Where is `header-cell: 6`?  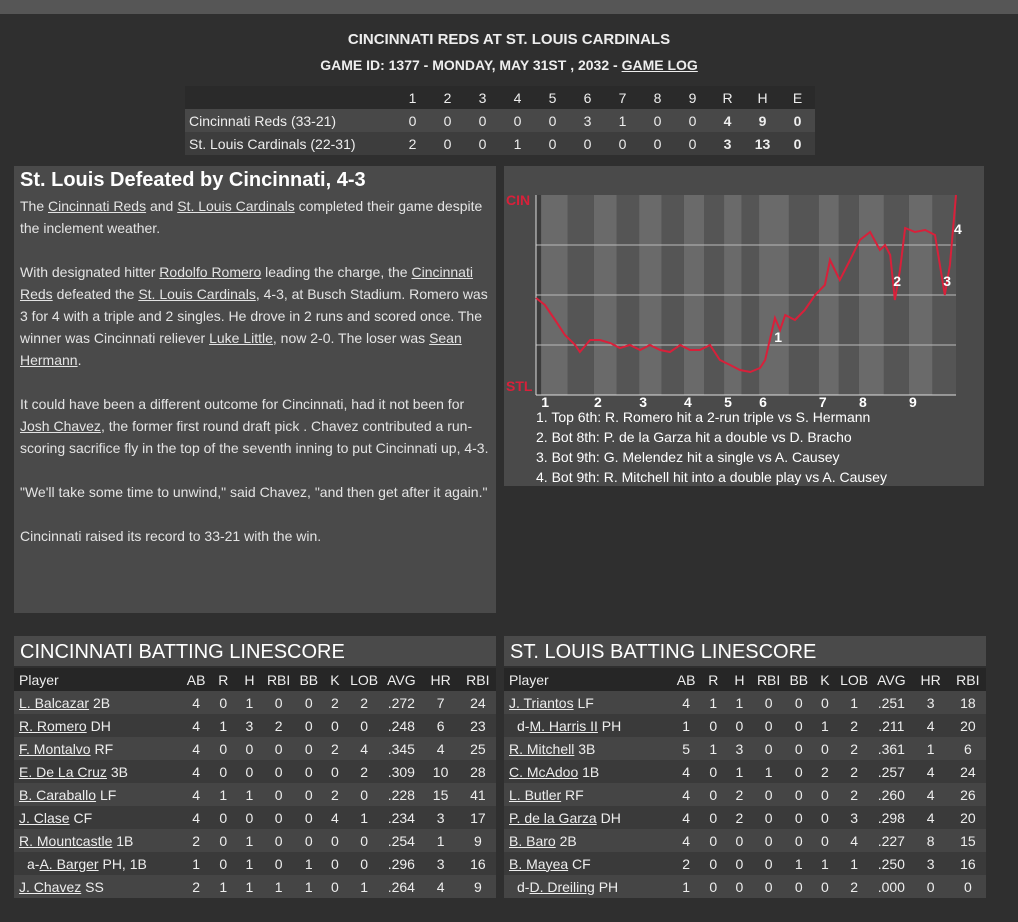 header-cell: 6 is located at coordinates (587, 97).